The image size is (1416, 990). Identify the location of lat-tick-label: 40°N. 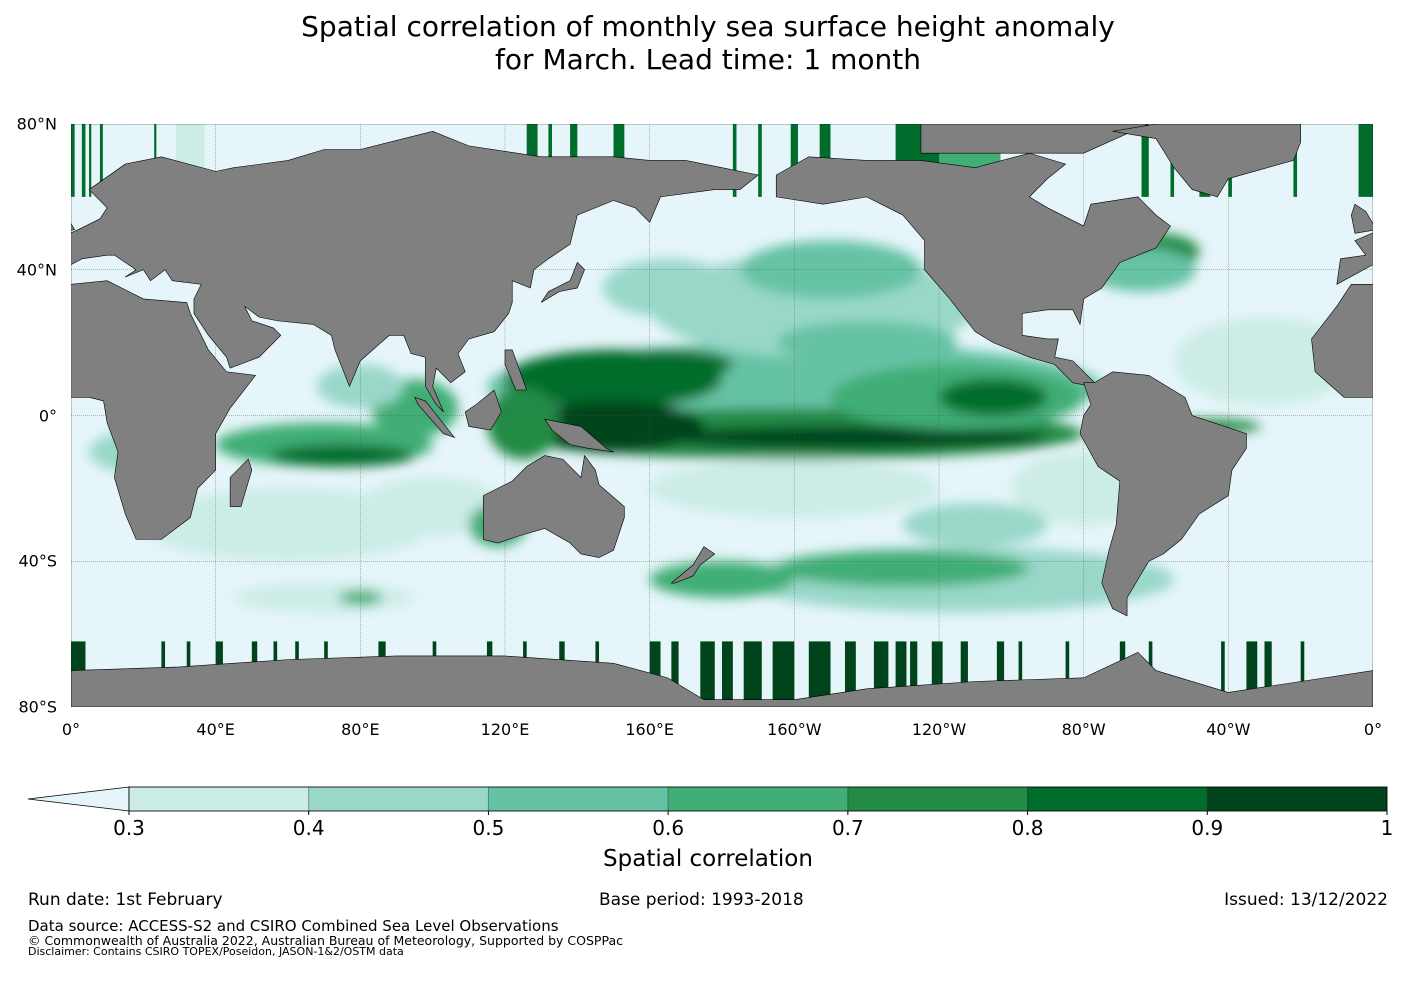
(36, 270).